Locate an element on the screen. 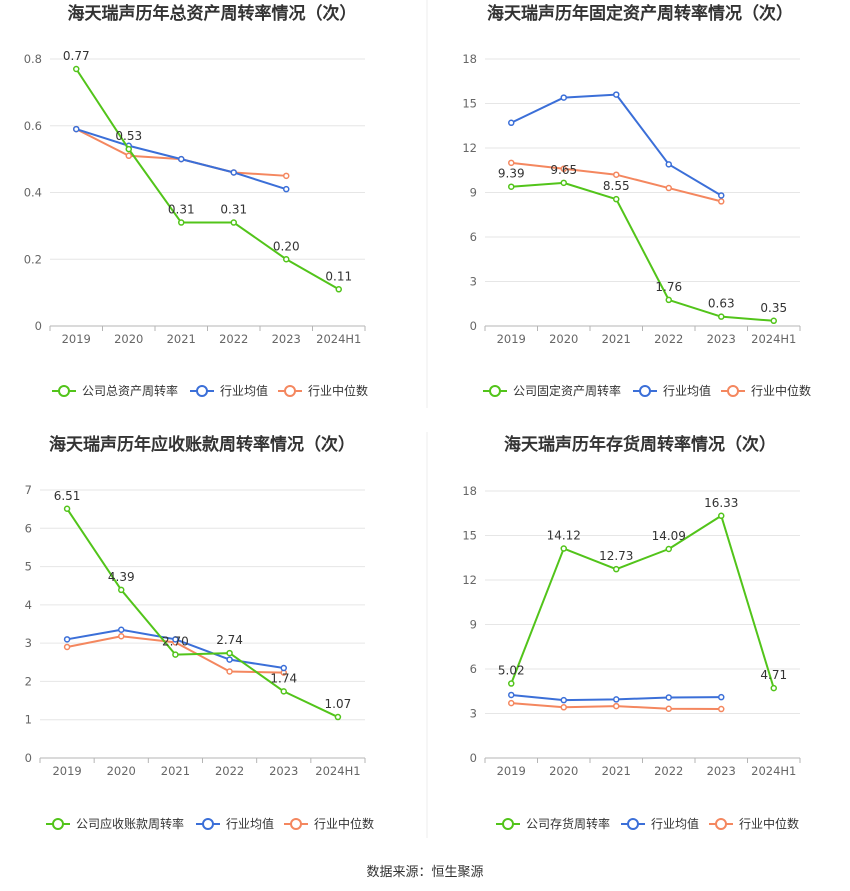 The width and height of the screenshot is (850, 891). y-tick-label: 0.4 is located at coordinates (33, 193).